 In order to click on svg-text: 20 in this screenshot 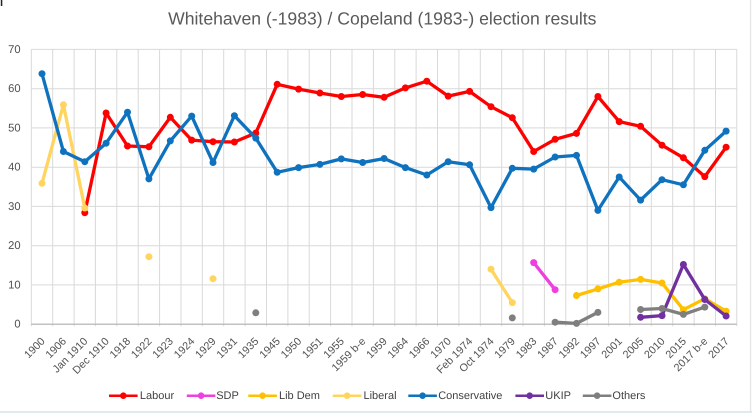, I will do `click(14, 246)`.